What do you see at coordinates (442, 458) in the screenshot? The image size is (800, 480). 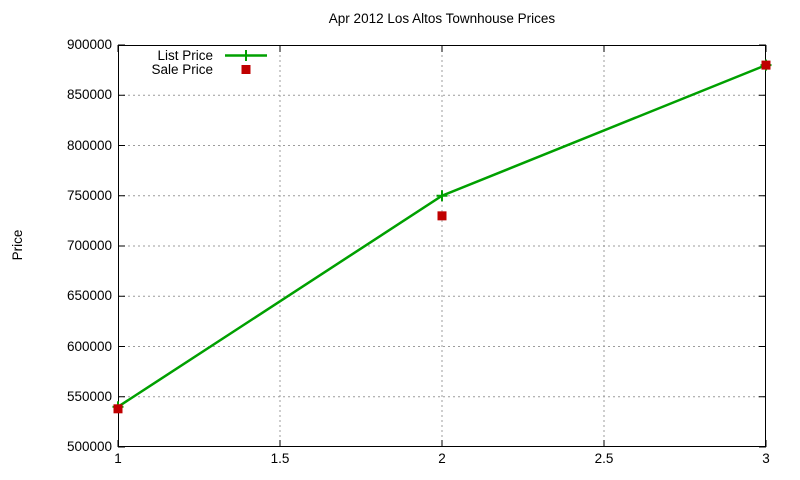 I see `x-tick-label: 2` at bounding box center [442, 458].